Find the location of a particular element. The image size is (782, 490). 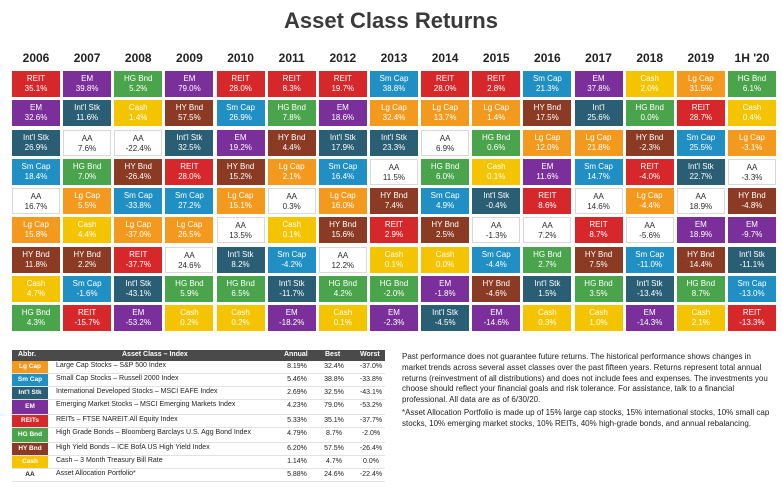

return-cell: HY Bnd 15.6% is located at coordinates (342, 230).